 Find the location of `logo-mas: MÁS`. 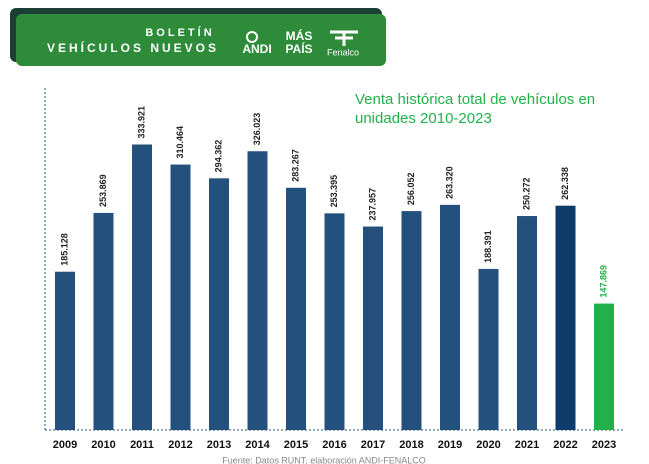

logo-mas: MÁS is located at coordinates (299, 35).